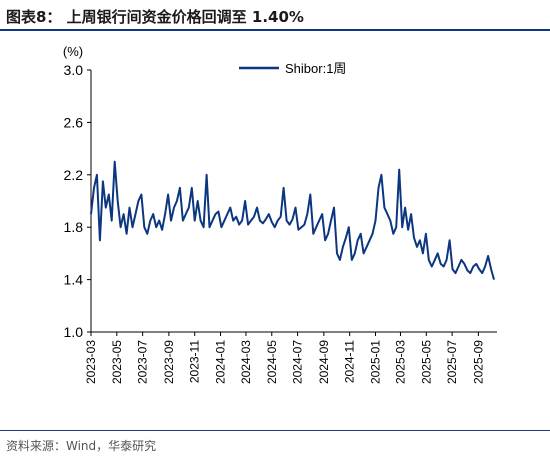  I want to click on x-tick-label: 2023-07, so click(143, 362).